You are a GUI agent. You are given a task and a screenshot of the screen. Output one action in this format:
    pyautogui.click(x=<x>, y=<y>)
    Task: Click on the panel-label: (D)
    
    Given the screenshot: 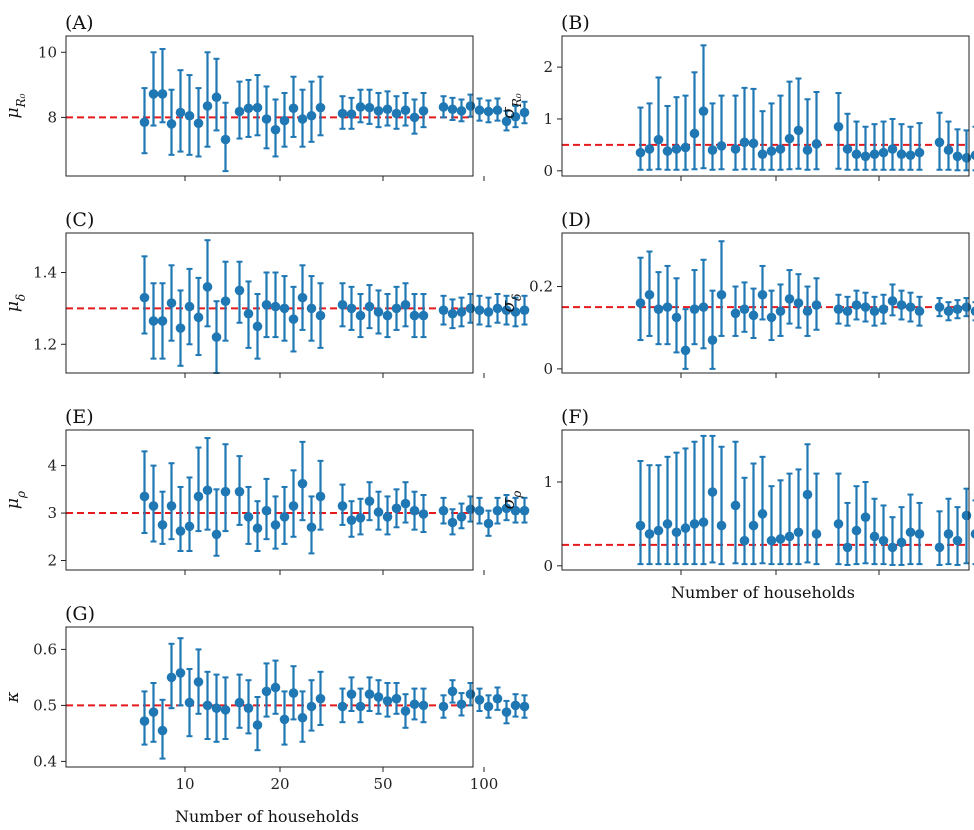 What is the action you would take?
    pyautogui.click(x=576, y=220)
    